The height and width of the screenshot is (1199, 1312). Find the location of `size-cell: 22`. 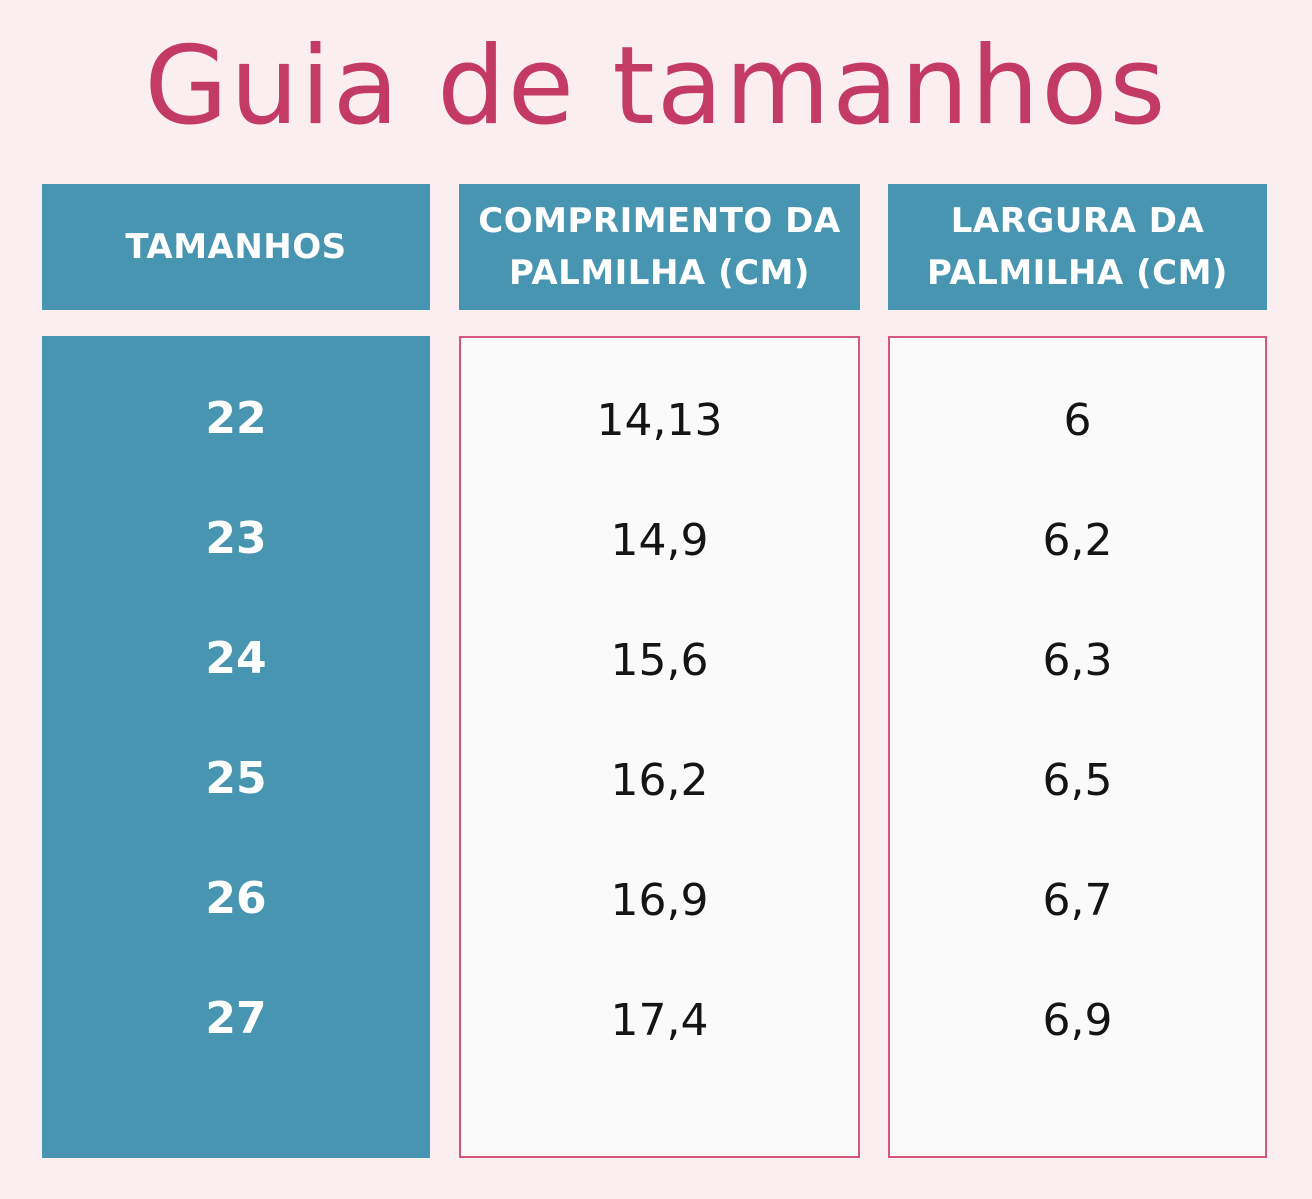

size-cell: 22 is located at coordinates (236, 418).